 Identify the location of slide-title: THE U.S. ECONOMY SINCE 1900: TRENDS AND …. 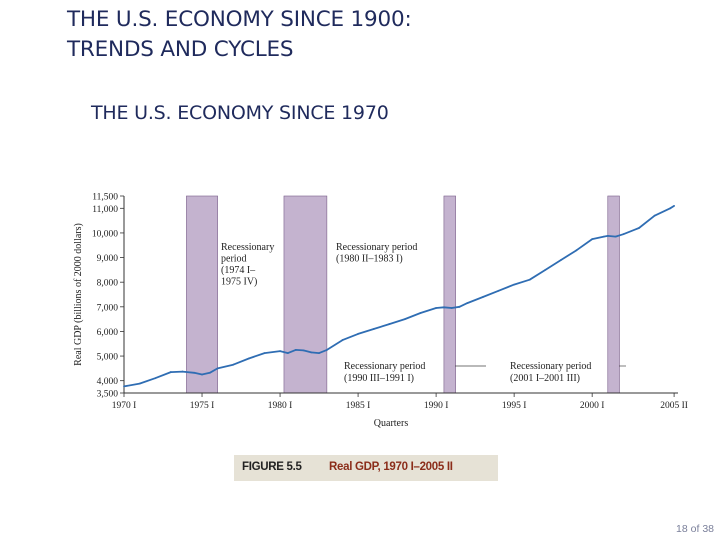
(347, 35).